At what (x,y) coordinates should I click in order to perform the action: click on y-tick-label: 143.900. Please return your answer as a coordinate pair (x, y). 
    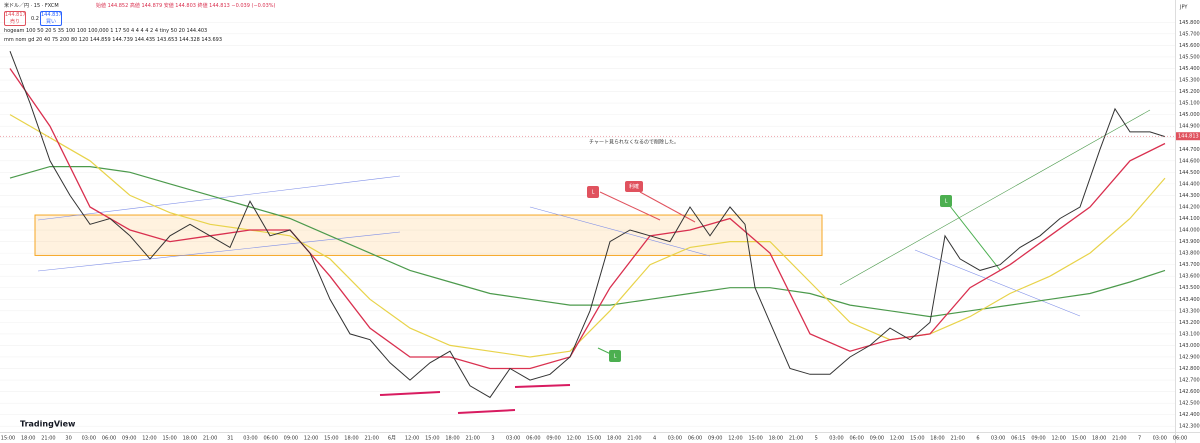
    Looking at the image, I should click on (1189, 242).